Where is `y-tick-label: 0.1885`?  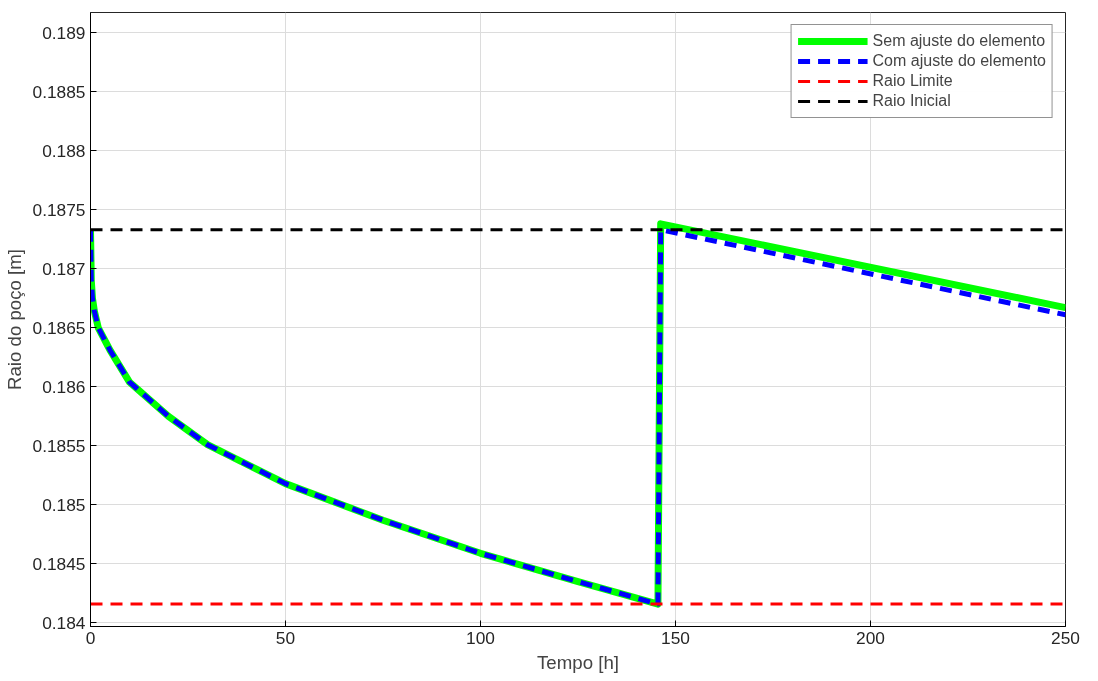
y-tick-label: 0.1885 is located at coordinates (59, 91).